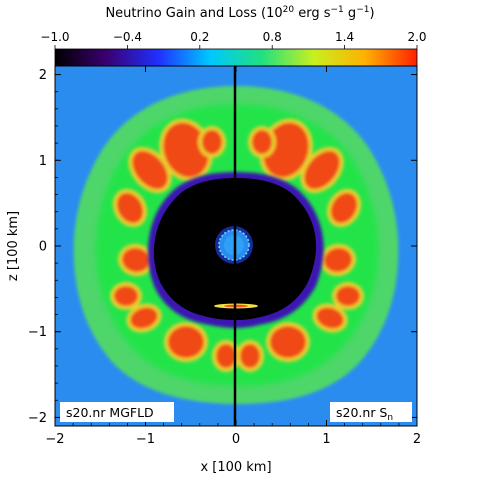 The image size is (480, 480). What do you see at coordinates (54, 37) in the screenshot?
I see `colorbar-tick-label: −1.0` at bounding box center [54, 37].